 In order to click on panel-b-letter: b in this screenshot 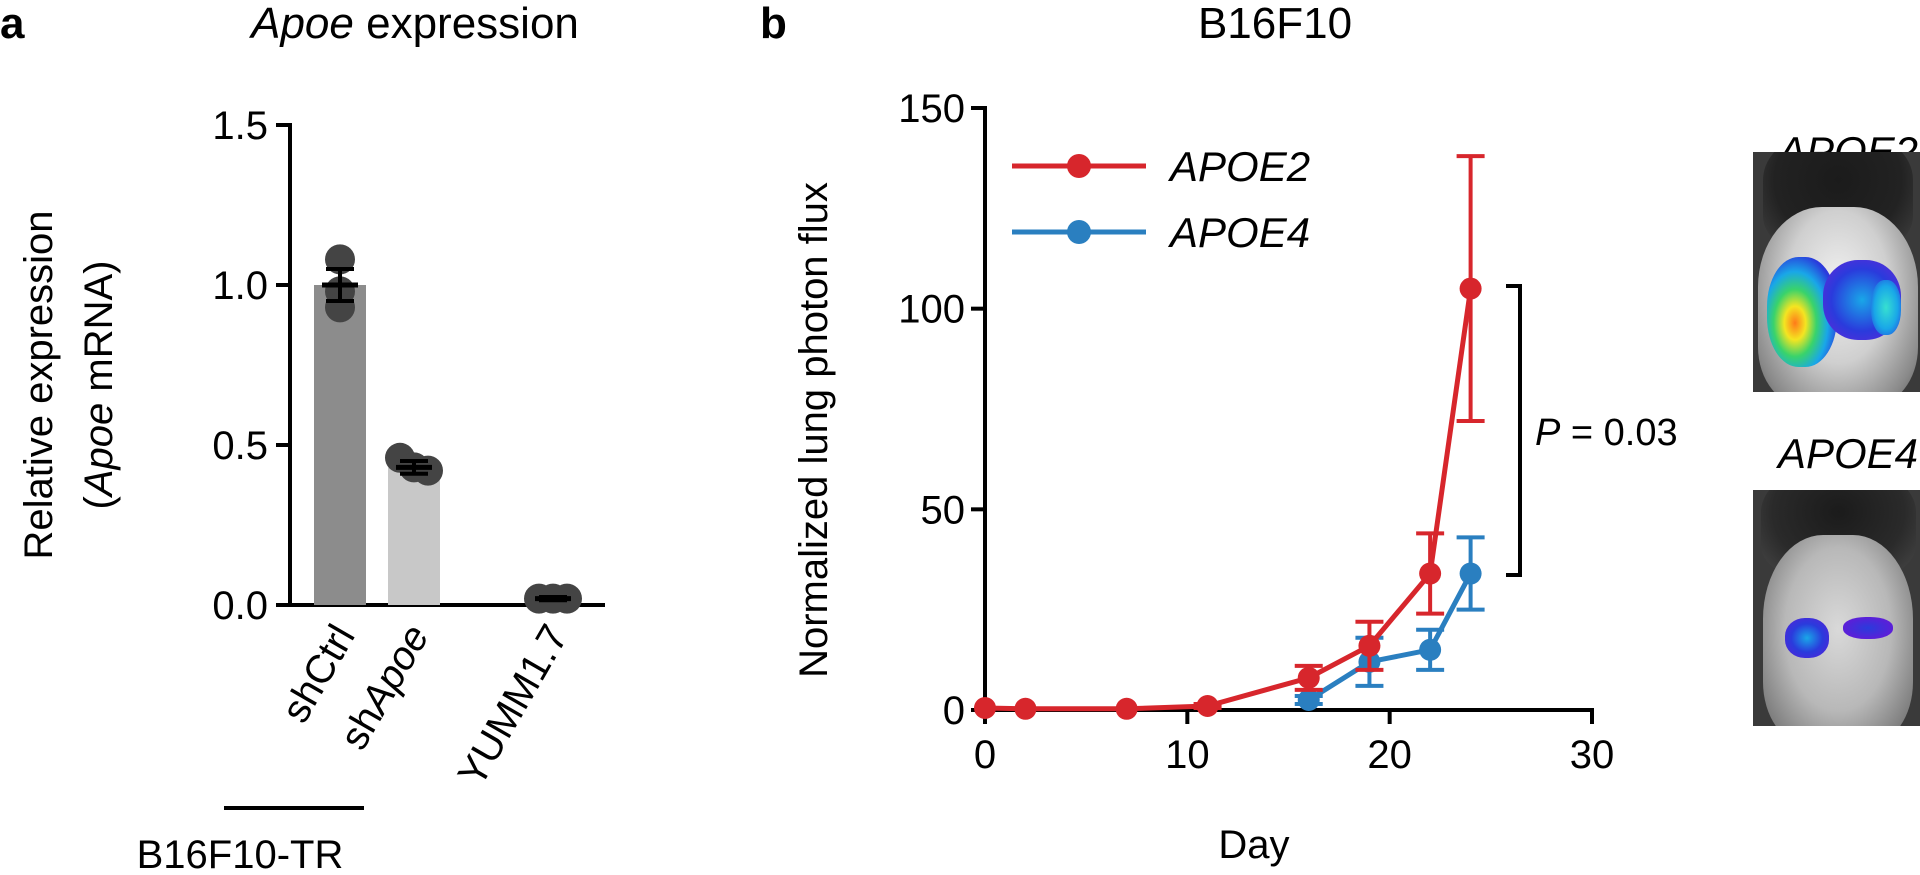, I will do `click(773, 24)`.